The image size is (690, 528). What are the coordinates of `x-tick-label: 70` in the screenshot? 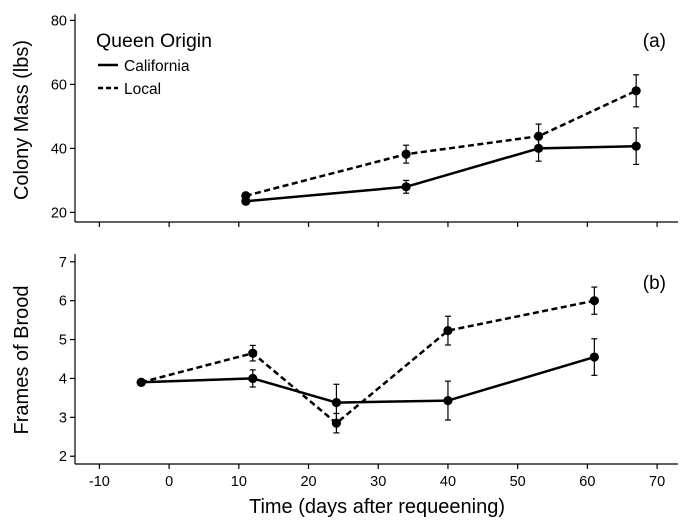 It's located at (657, 482).